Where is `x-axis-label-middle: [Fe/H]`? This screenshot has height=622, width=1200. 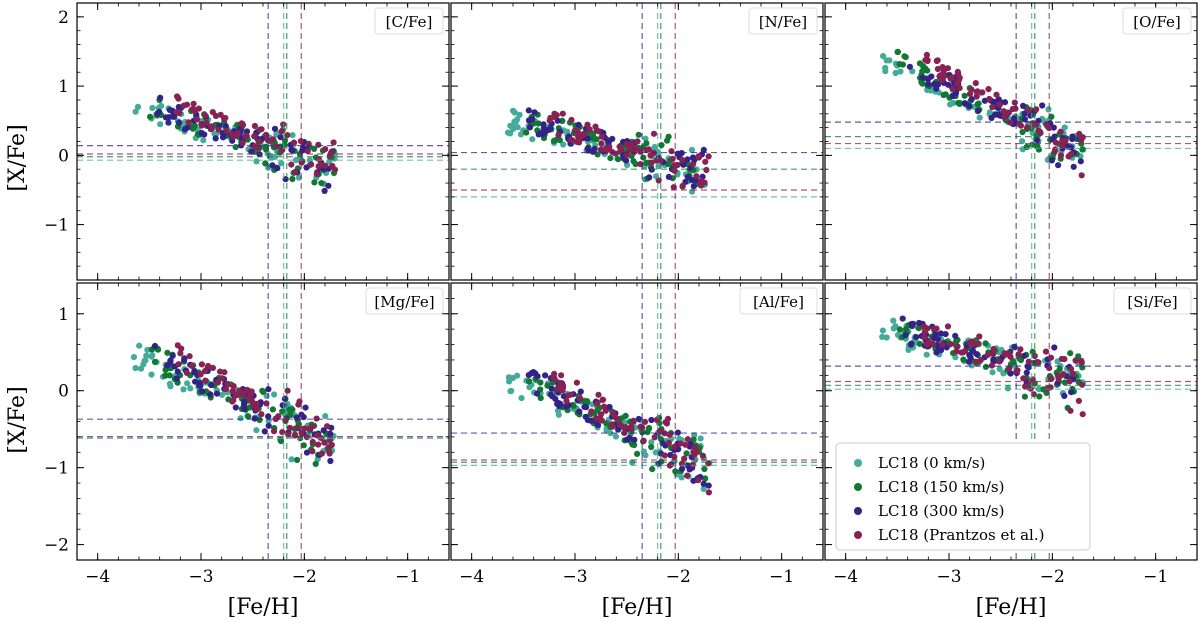 x-axis-label-middle: [Fe/H] is located at coordinates (637, 607).